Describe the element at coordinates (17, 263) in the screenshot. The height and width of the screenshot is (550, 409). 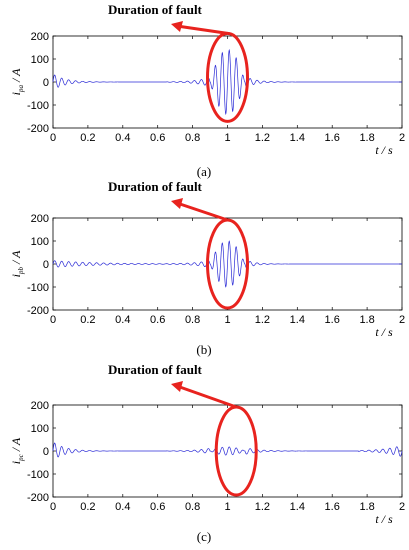
I see `y-axis-label: ipb / A` at that location.